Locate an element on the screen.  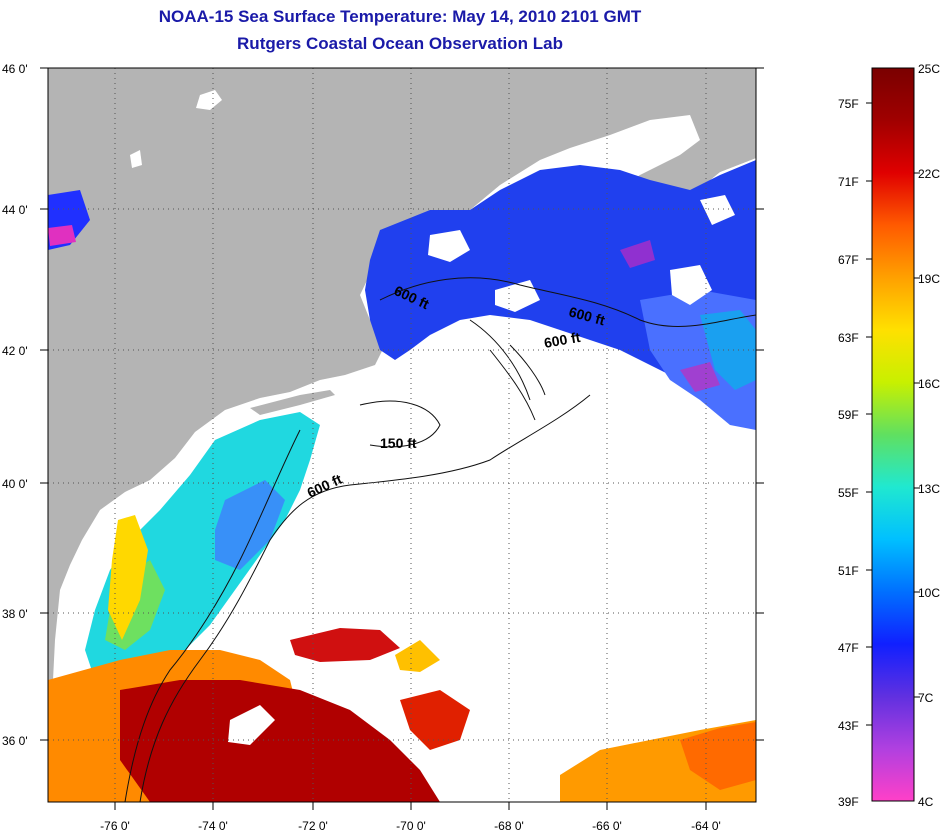
contour-inner-shelf is located at coordinates (212, 615).